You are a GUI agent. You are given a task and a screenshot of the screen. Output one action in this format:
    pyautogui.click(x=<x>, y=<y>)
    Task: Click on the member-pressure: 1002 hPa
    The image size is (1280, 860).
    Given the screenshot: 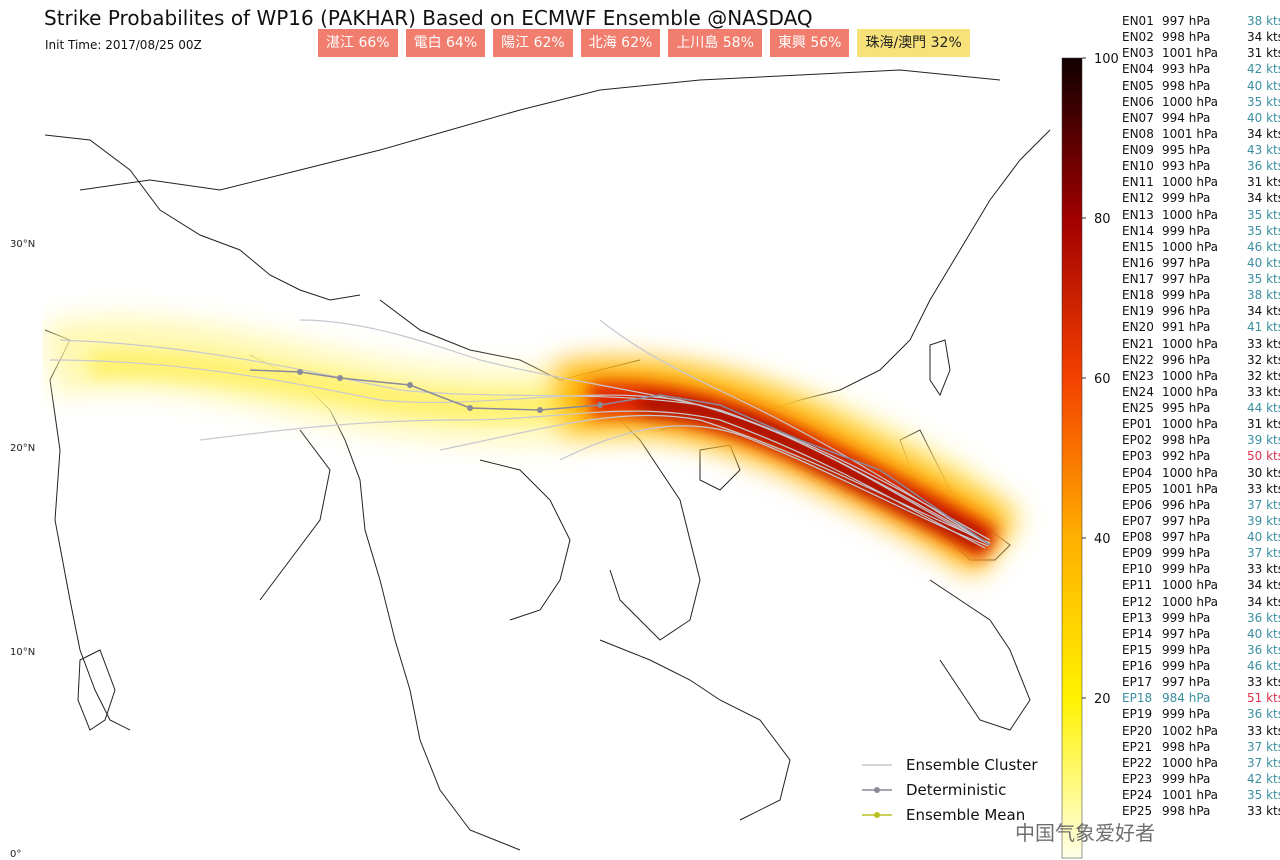 What is the action you would take?
    pyautogui.click(x=1190, y=730)
    